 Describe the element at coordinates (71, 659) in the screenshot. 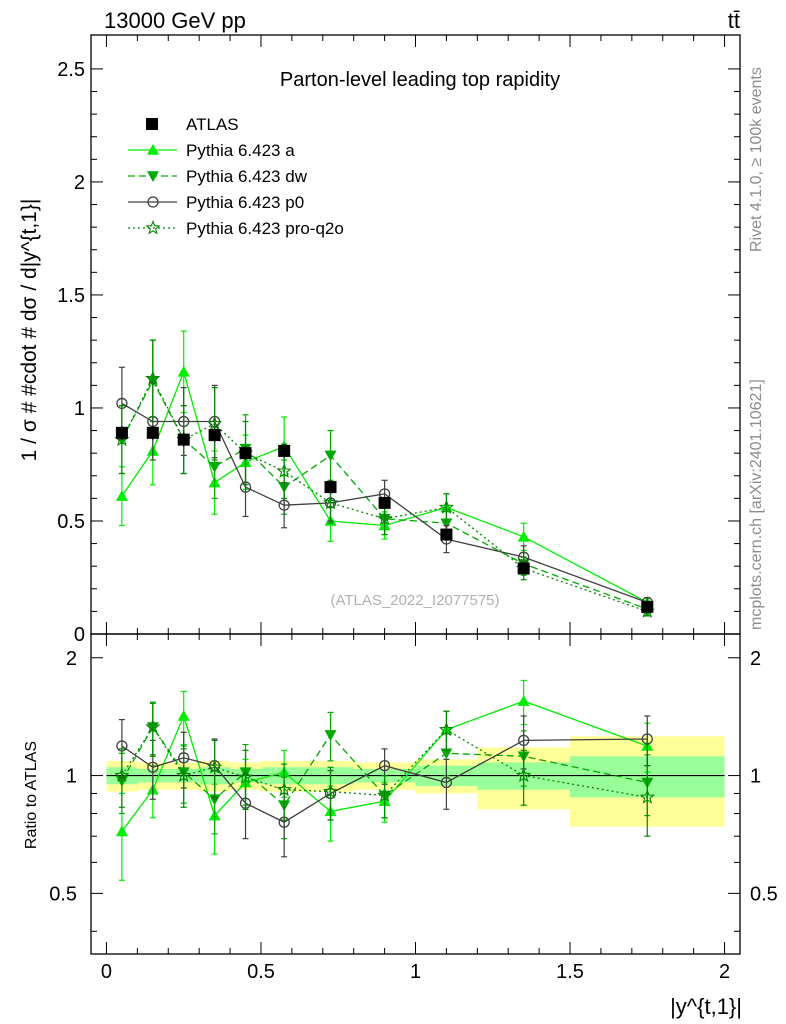

I see `ratio-y-tick-label: 2` at that location.